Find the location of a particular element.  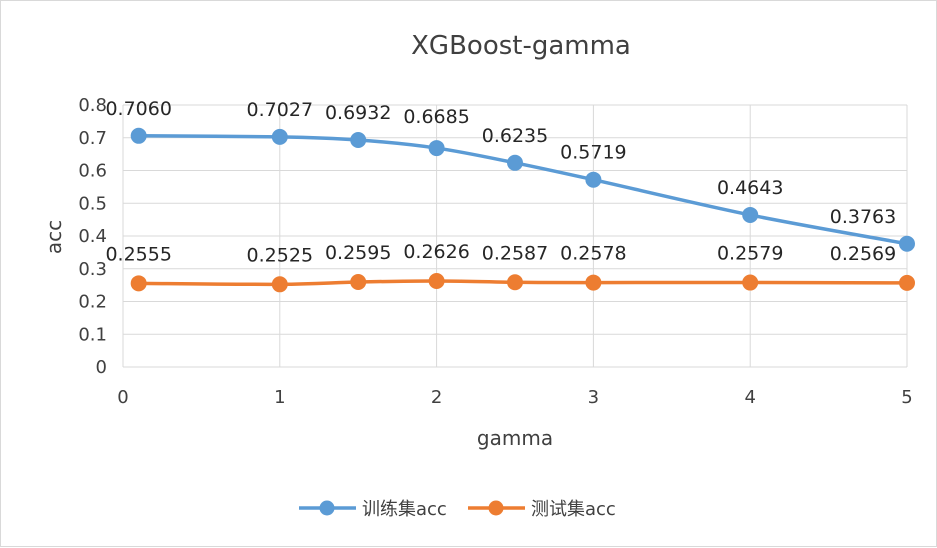

data-label: 0.3763 is located at coordinates (863, 217).